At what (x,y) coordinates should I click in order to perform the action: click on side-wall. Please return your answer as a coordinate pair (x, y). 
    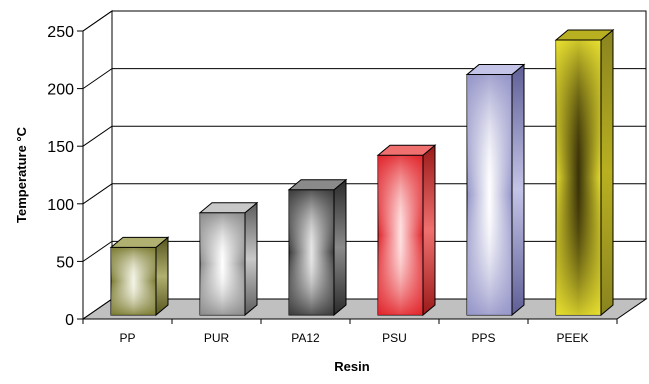
    Looking at the image, I should click on (97, 165).